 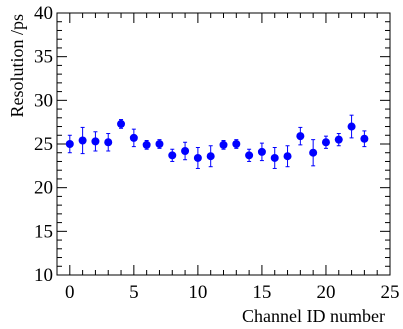 What do you see at coordinates (313, 316) in the screenshot?
I see `x-axis-label: Channel ID number` at bounding box center [313, 316].